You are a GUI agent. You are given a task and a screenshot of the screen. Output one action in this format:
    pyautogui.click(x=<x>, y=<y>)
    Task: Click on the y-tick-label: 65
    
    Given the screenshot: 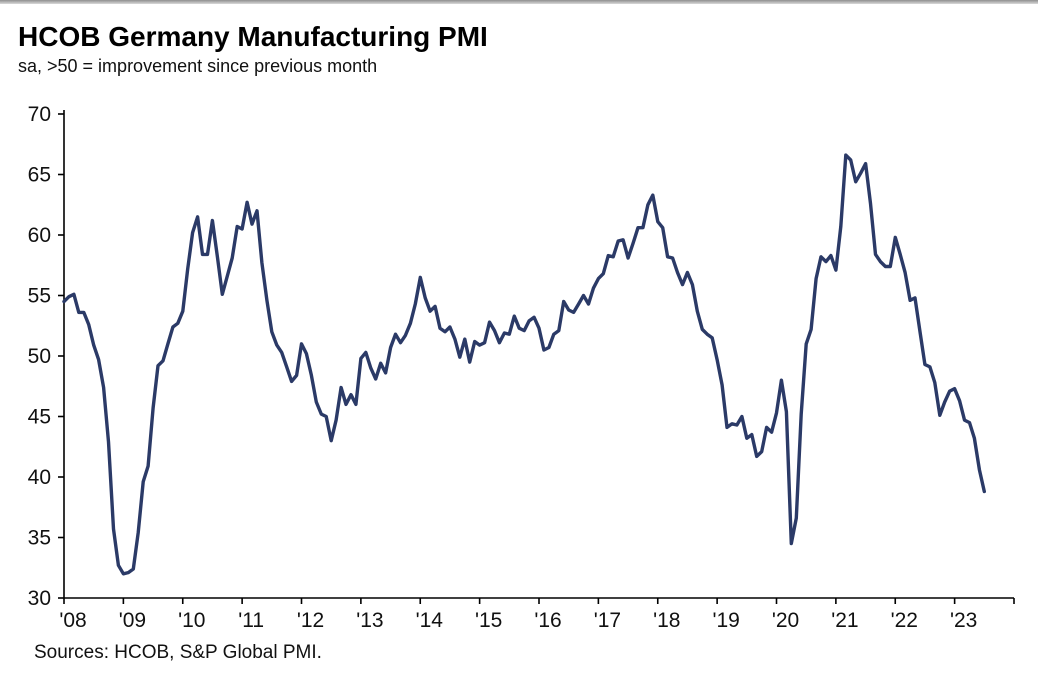 What is the action you would take?
    pyautogui.click(x=39, y=175)
    